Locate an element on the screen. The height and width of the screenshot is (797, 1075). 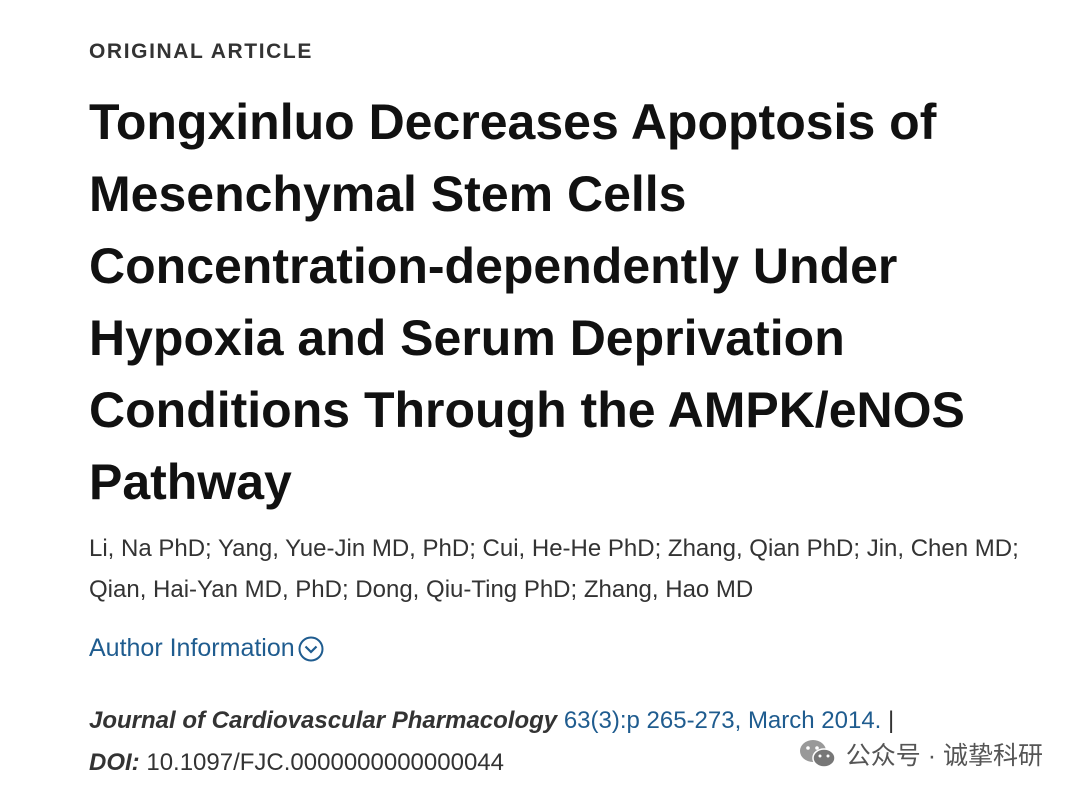
author-info-toggle: Author Information is located at coordinates (207, 648).